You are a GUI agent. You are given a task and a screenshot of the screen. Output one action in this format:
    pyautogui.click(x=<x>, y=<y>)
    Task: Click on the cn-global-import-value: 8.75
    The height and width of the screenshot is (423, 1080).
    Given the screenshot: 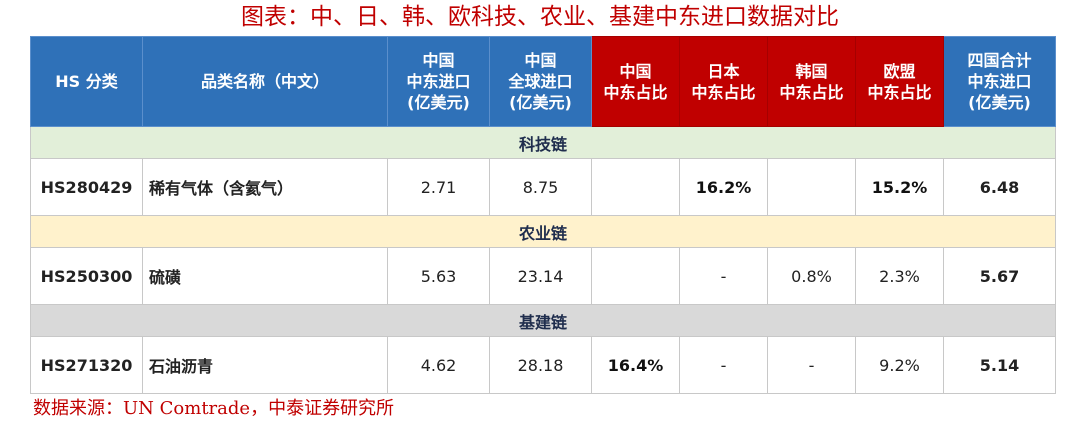 What is the action you would take?
    pyautogui.click(x=540, y=187)
    